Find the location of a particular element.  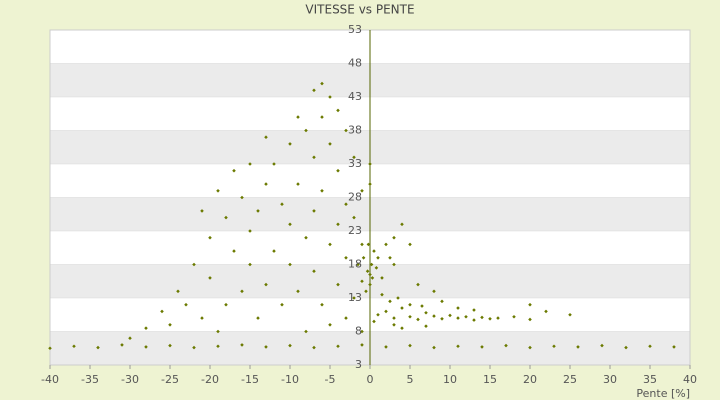

y-tick-label: 18 is located at coordinates (355, 264).